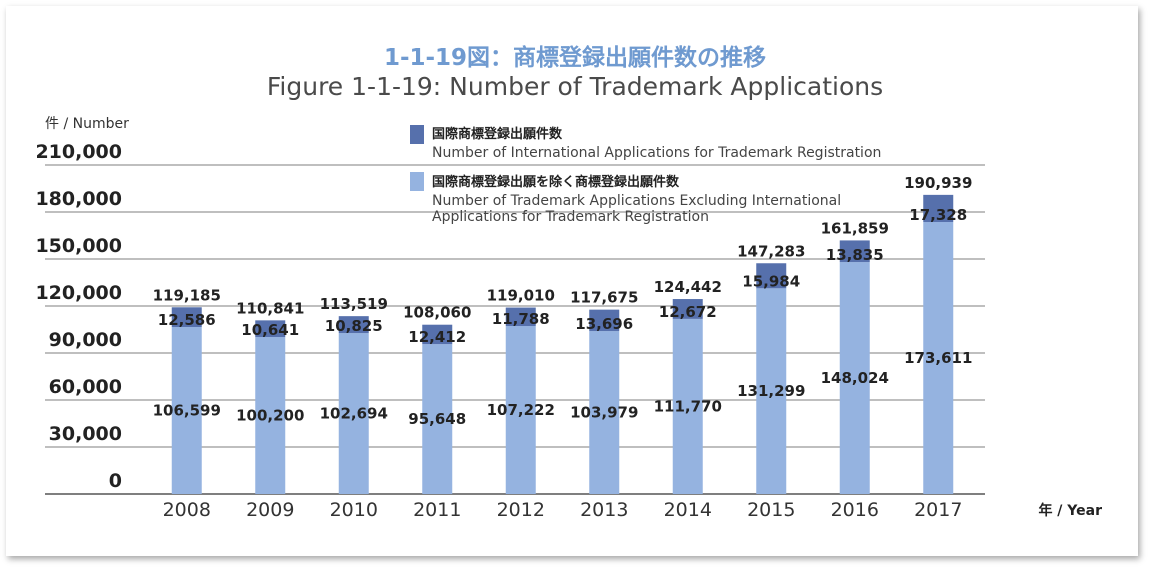  What do you see at coordinates (87, 124) in the screenshot?
I see `y-axis-label: 件 / Number` at bounding box center [87, 124].